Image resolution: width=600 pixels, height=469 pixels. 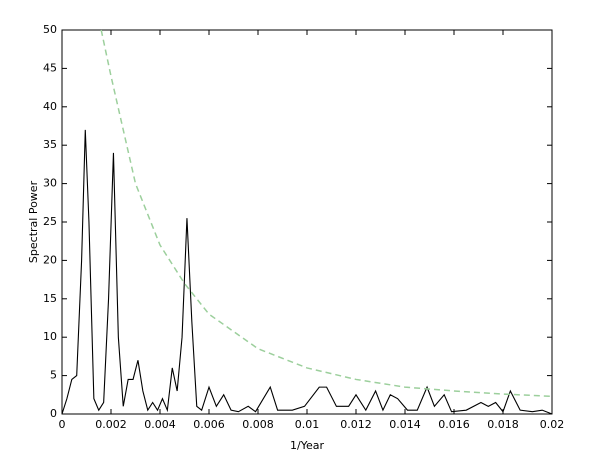 I want to click on x-axis-label: 1/Year, so click(x=307, y=445).